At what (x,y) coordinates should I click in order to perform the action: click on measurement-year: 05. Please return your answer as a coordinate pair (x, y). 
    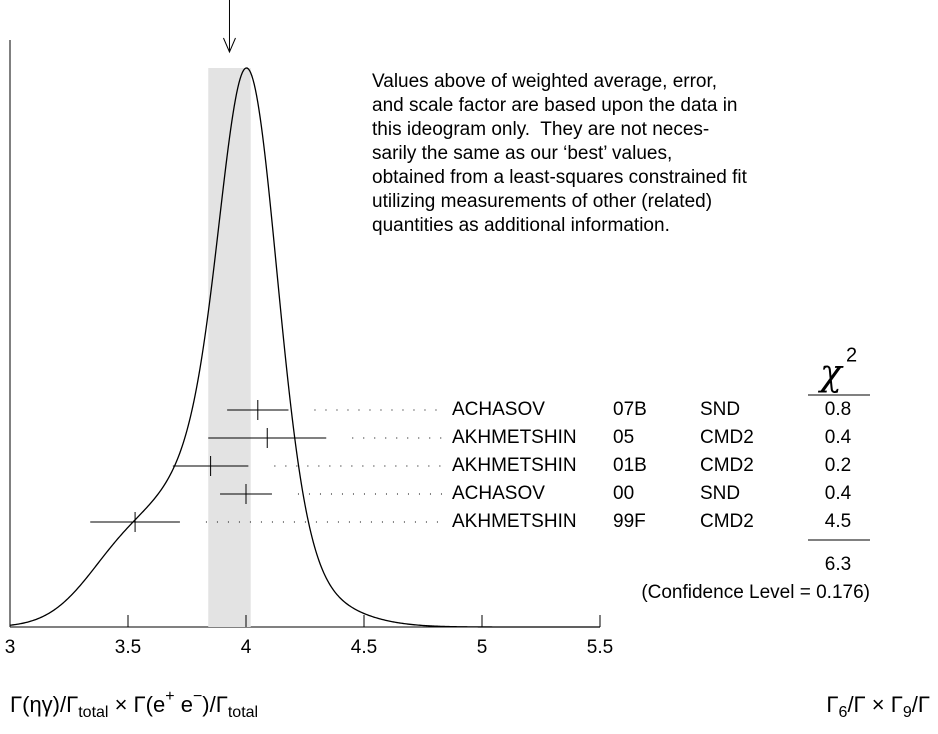
    Looking at the image, I should click on (623, 437).